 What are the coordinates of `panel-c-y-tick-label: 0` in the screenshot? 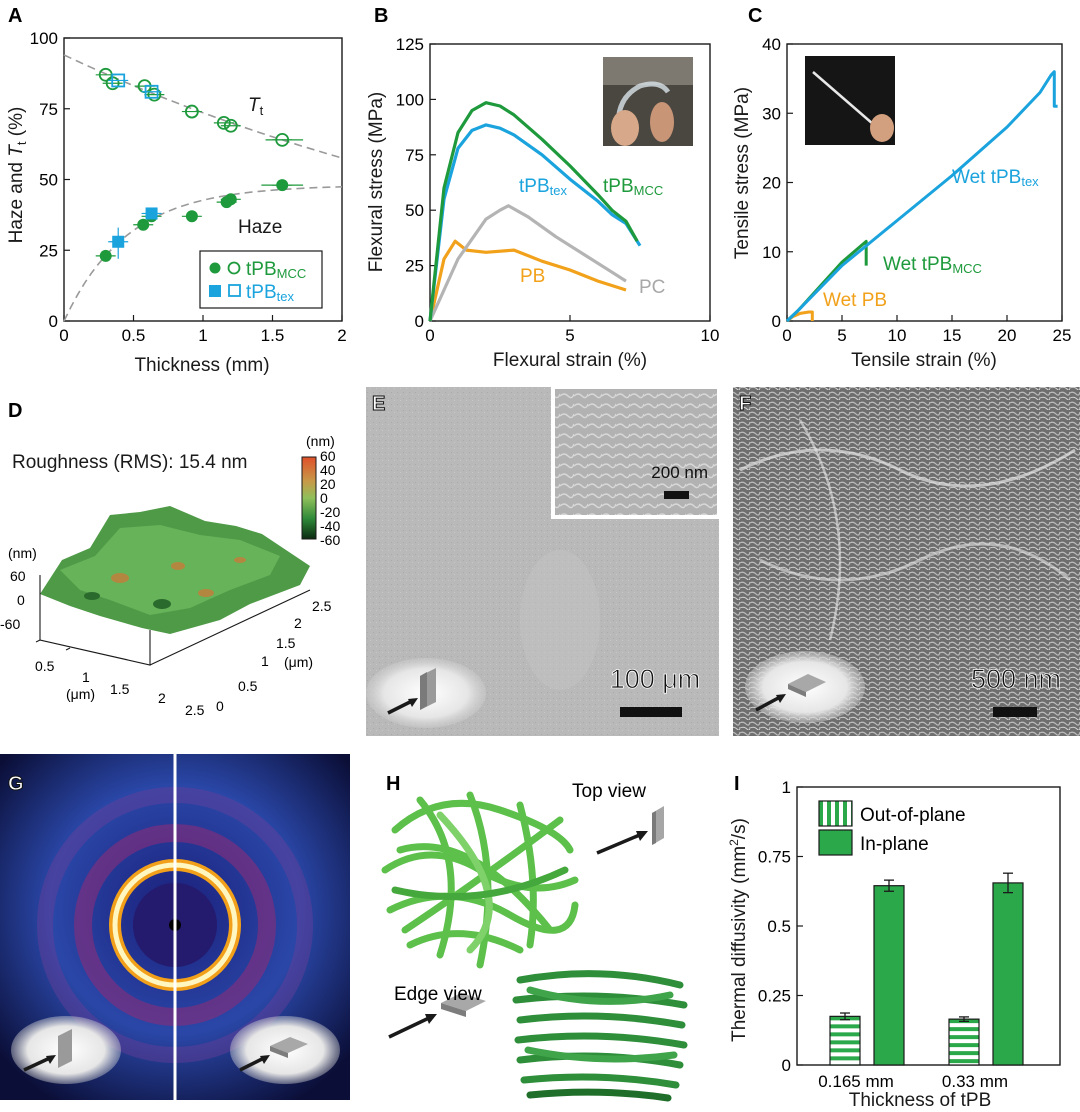 It's located at (776, 321).